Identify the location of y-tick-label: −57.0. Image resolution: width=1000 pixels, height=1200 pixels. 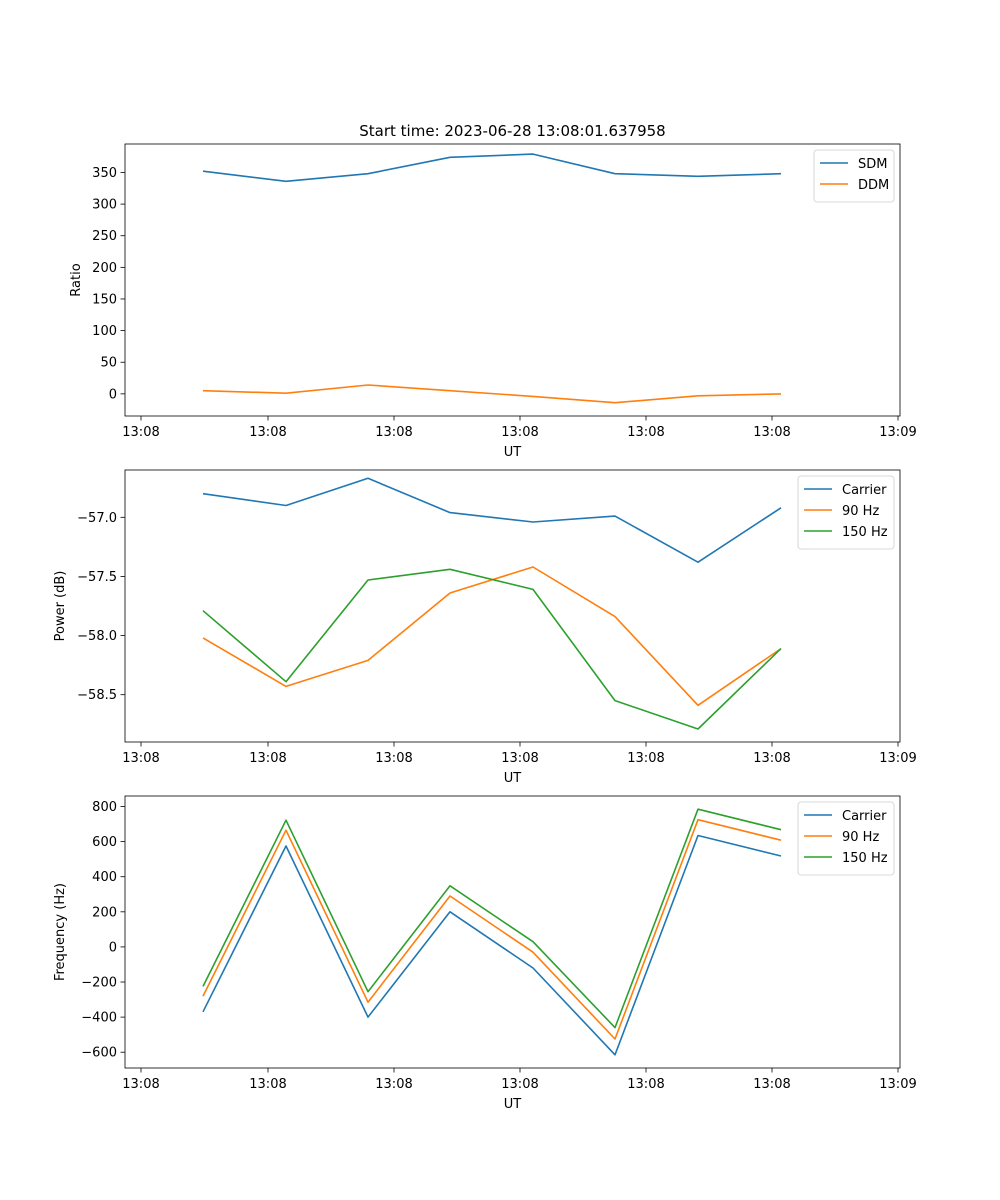
(97, 518).